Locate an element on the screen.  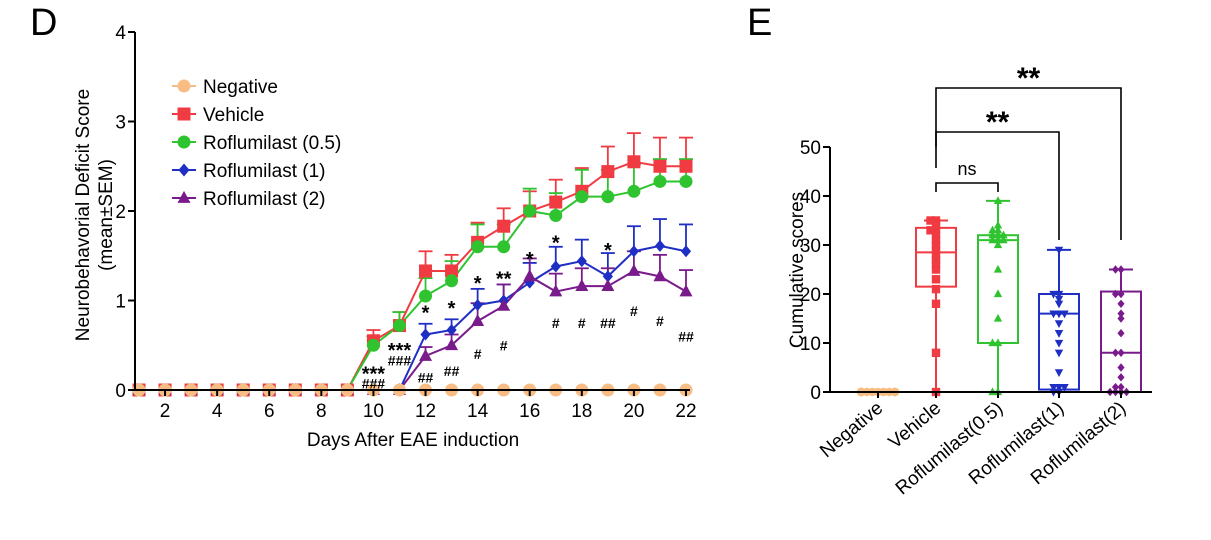
d-y-tick-label: 0 is located at coordinates (120, 391).